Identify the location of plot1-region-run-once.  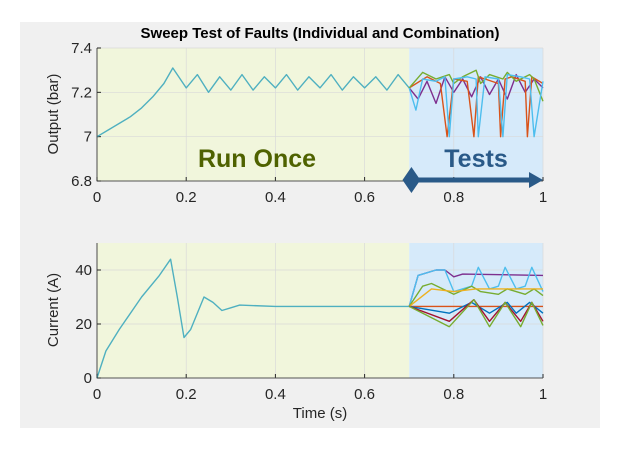
(253, 114).